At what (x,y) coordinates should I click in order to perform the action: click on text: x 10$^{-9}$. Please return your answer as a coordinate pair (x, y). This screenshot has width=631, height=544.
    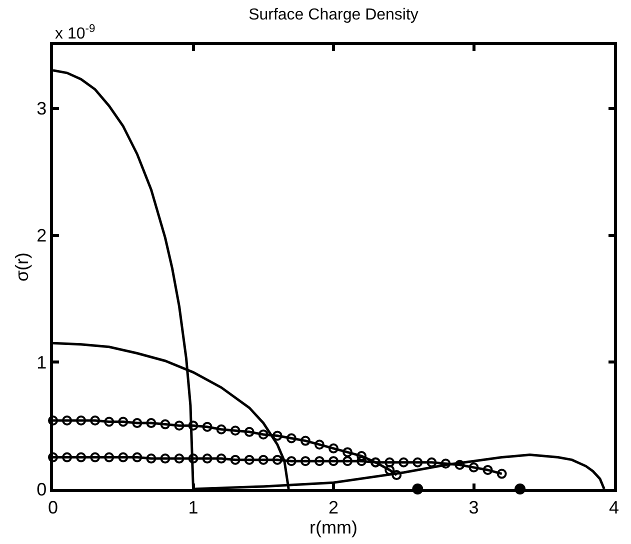
    Looking at the image, I should click on (75, 33).